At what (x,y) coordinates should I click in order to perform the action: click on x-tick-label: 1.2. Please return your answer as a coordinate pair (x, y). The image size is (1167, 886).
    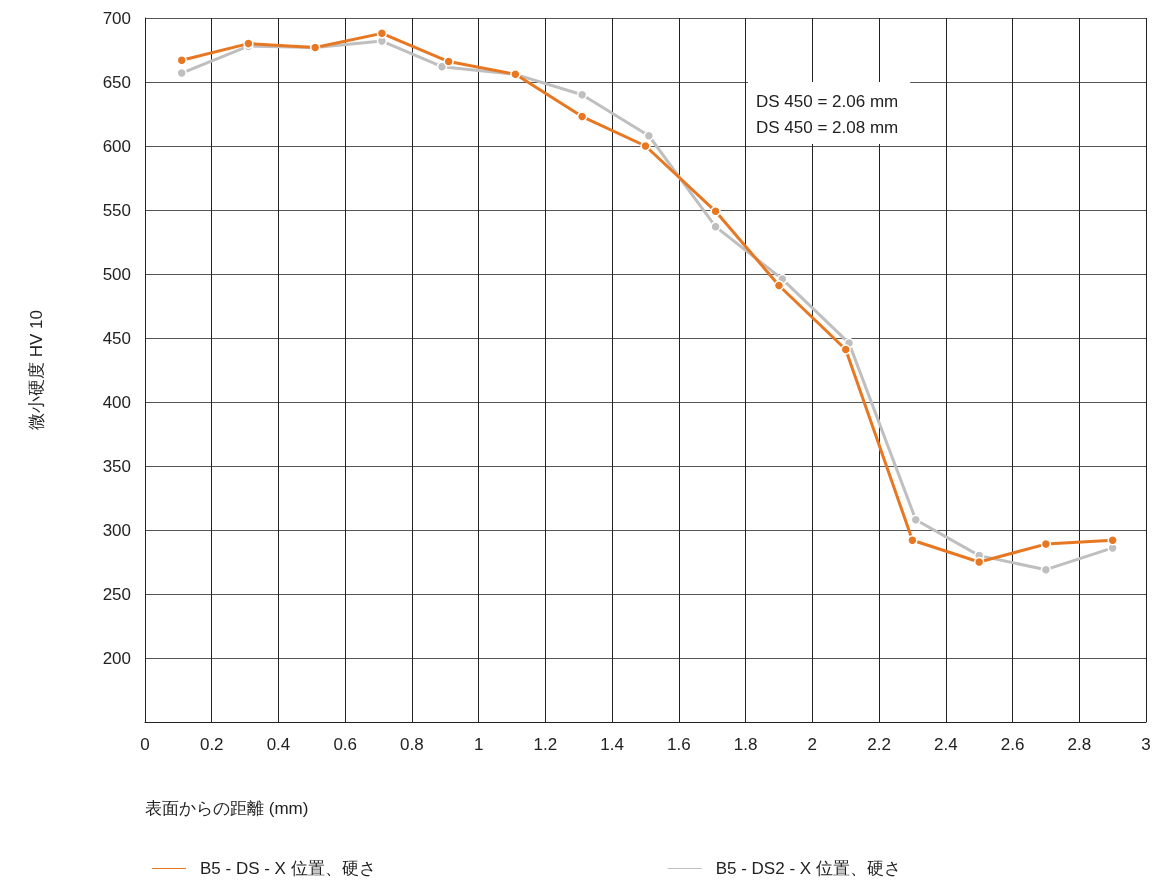
    Looking at the image, I should click on (545, 744).